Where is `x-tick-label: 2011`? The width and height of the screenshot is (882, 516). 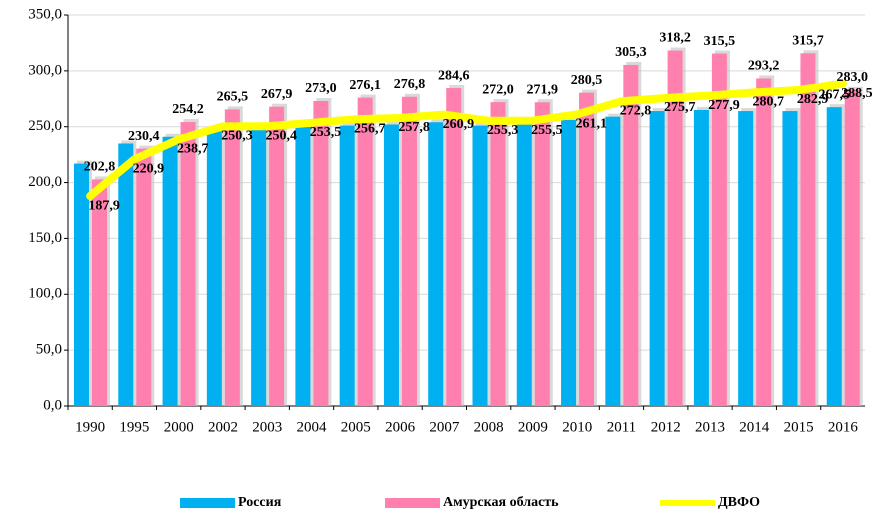 x-tick-label: 2011 is located at coordinates (621, 427).